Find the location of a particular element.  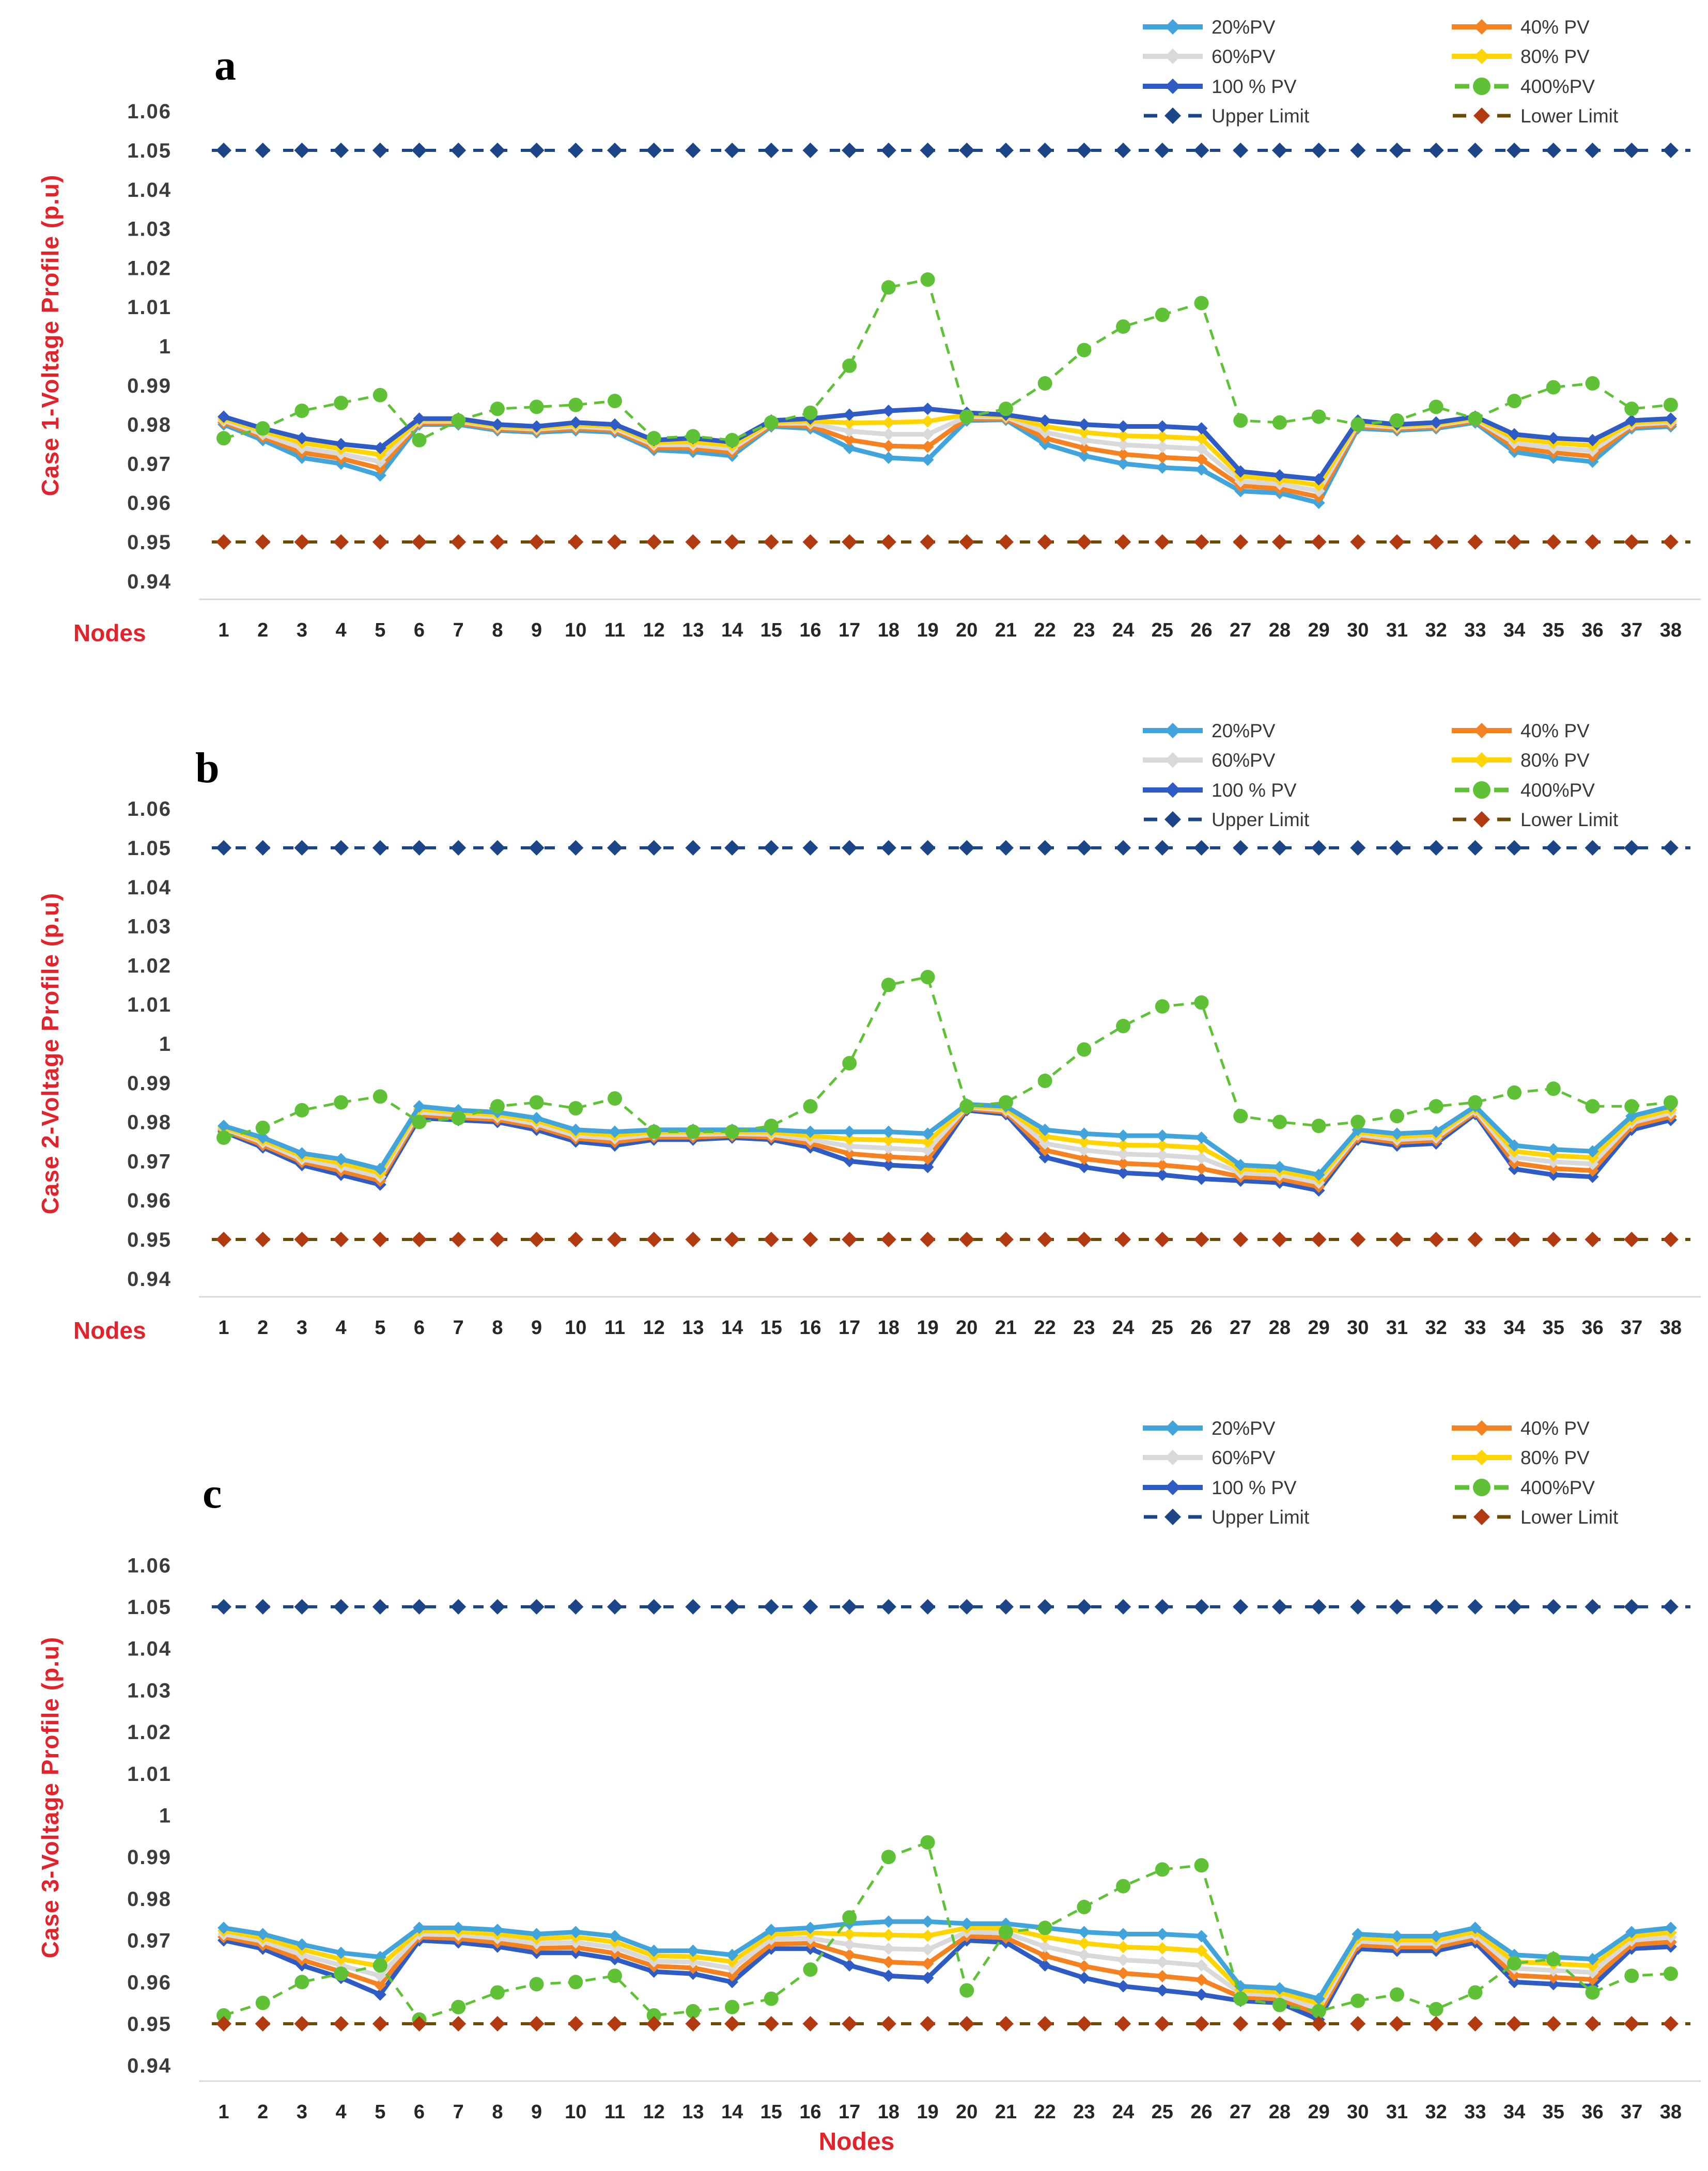

x-tick-label: 34 is located at coordinates (1514, 630).